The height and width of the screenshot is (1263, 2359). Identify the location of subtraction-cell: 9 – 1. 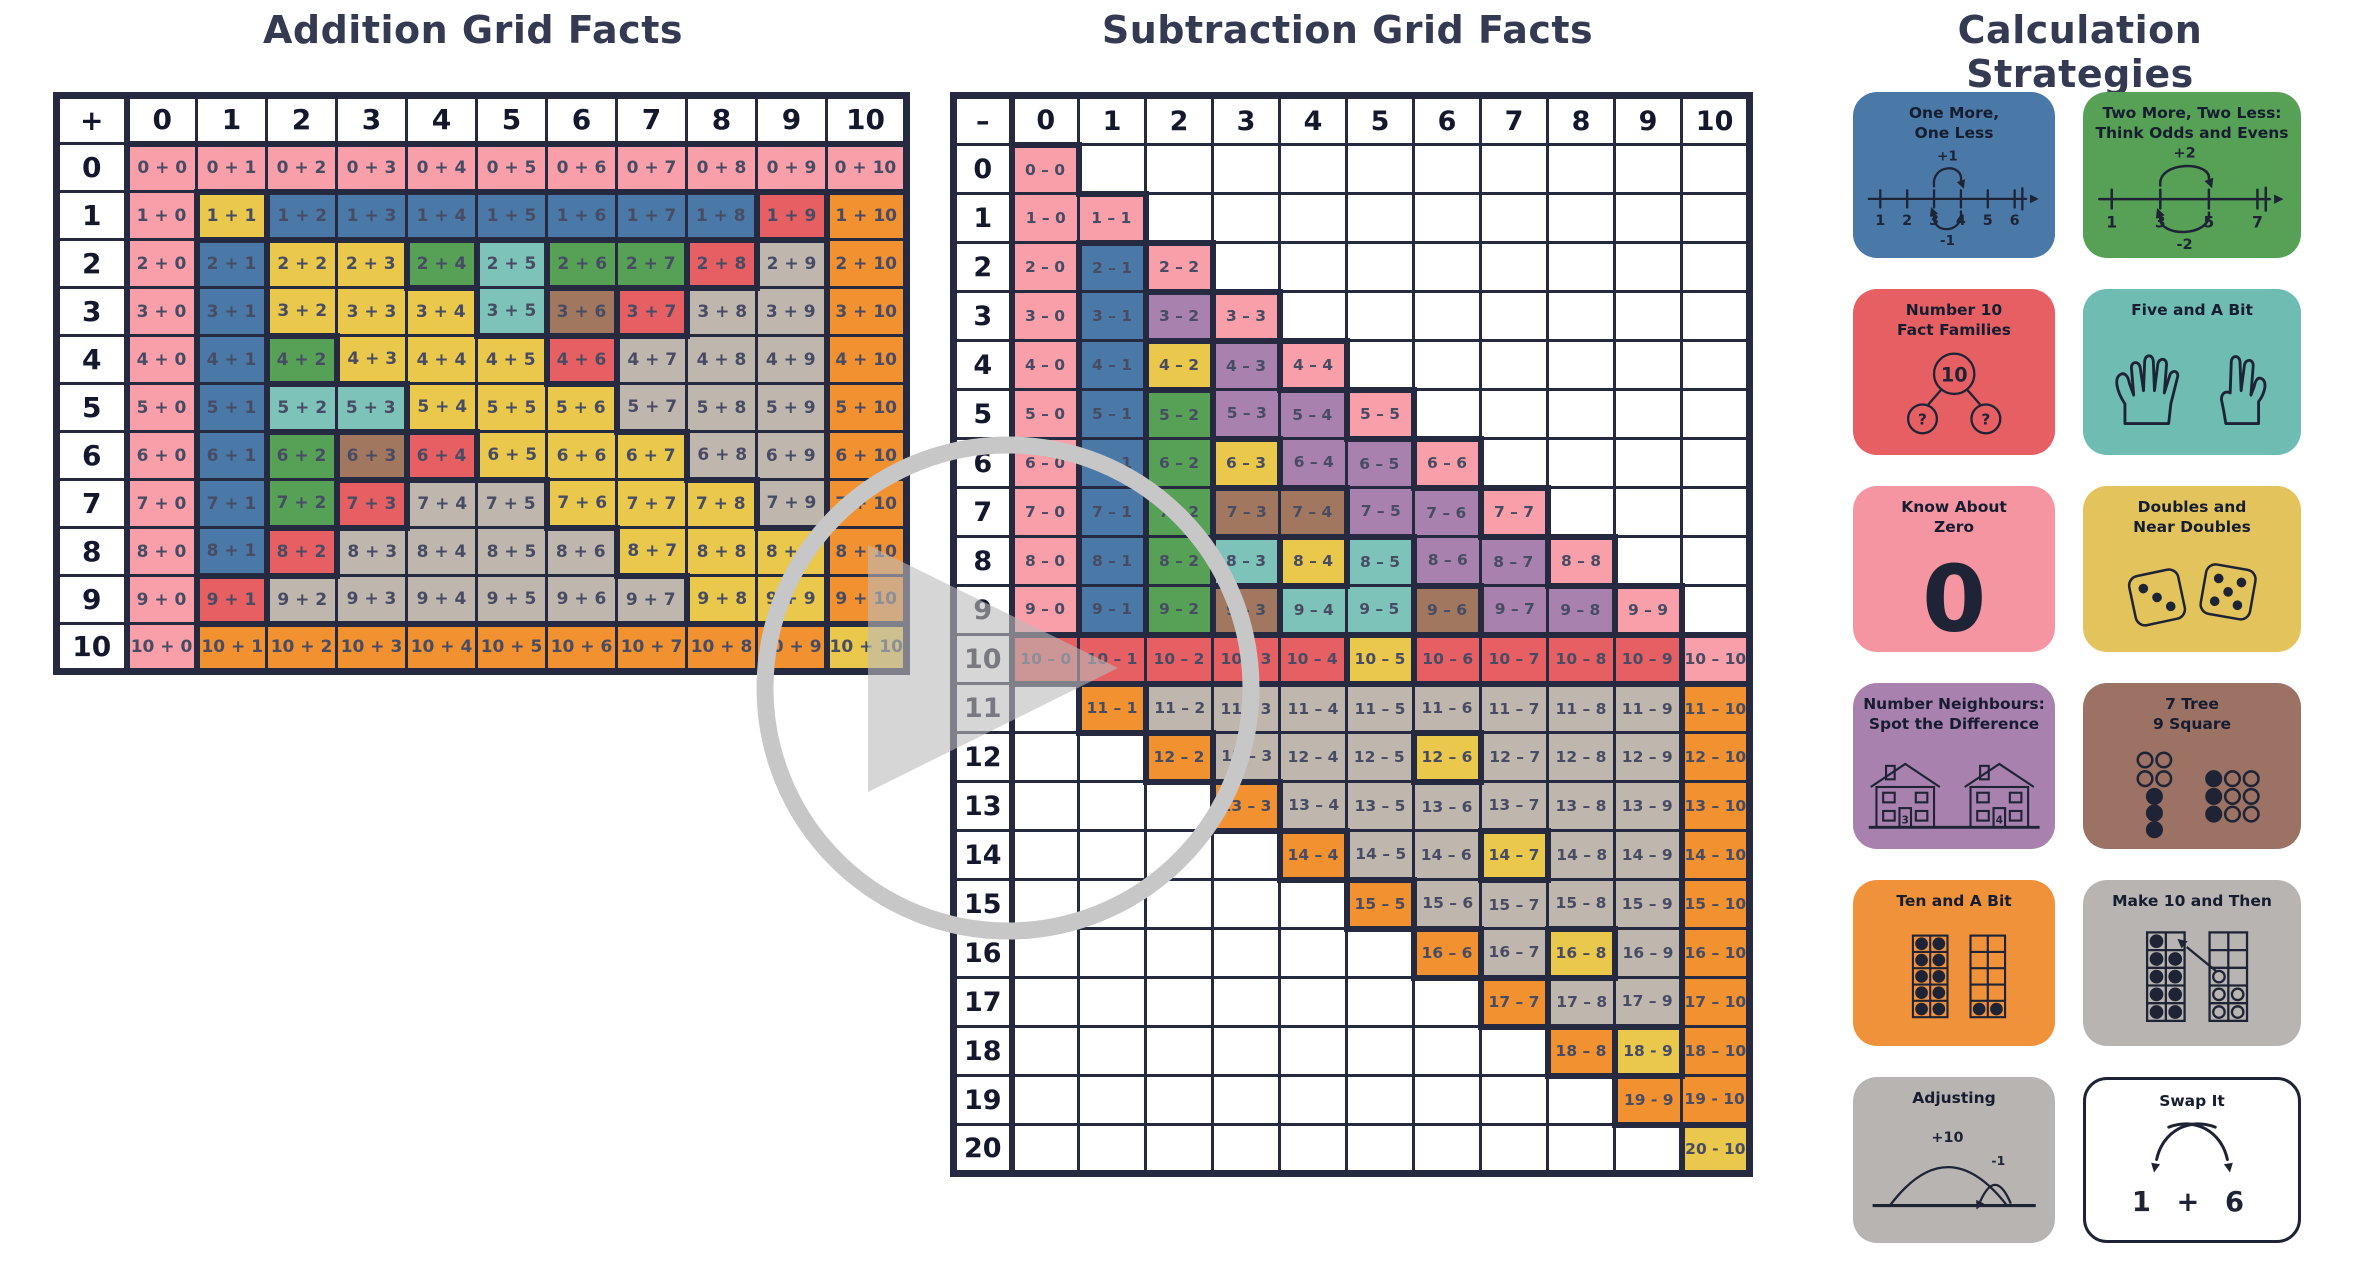
(1113, 611).